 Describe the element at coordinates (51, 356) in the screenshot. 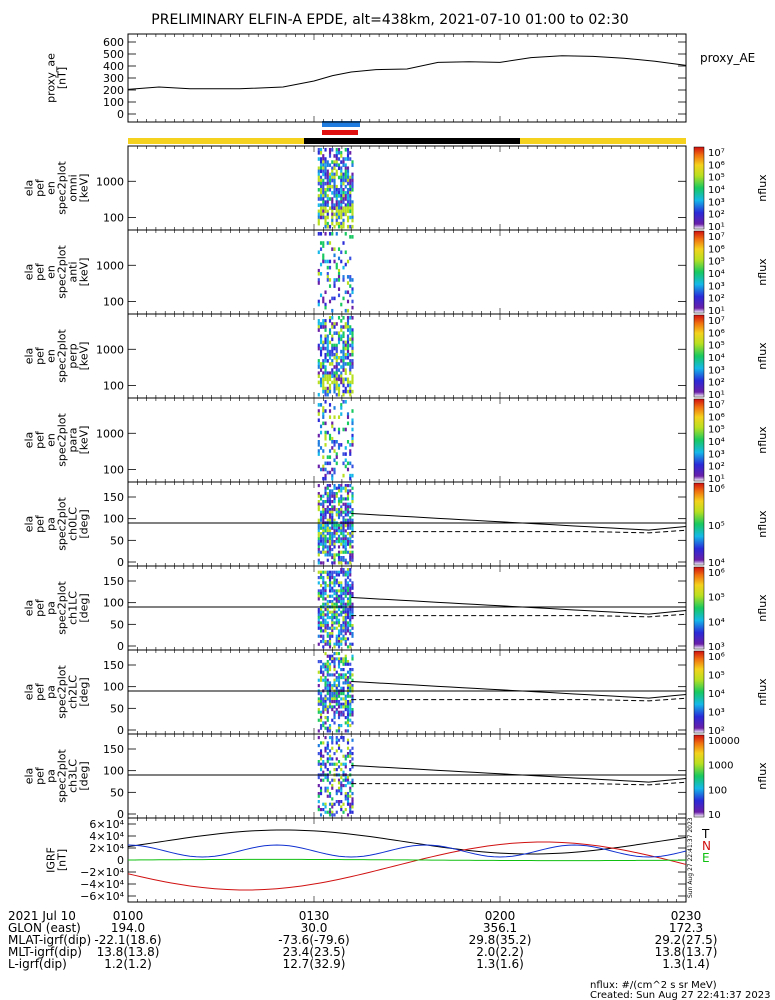

I see `y-axis-label-line: en` at that location.